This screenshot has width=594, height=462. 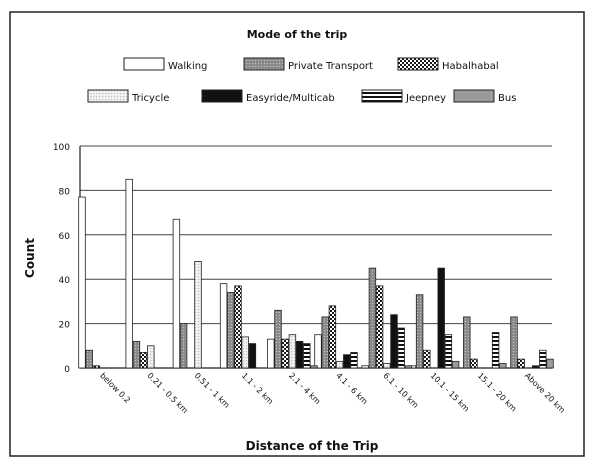 What do you see at coordinates (365, 367) in the screenshot?
I see `bar-walking-6-1-10-km` at bounding box center [365, 367].